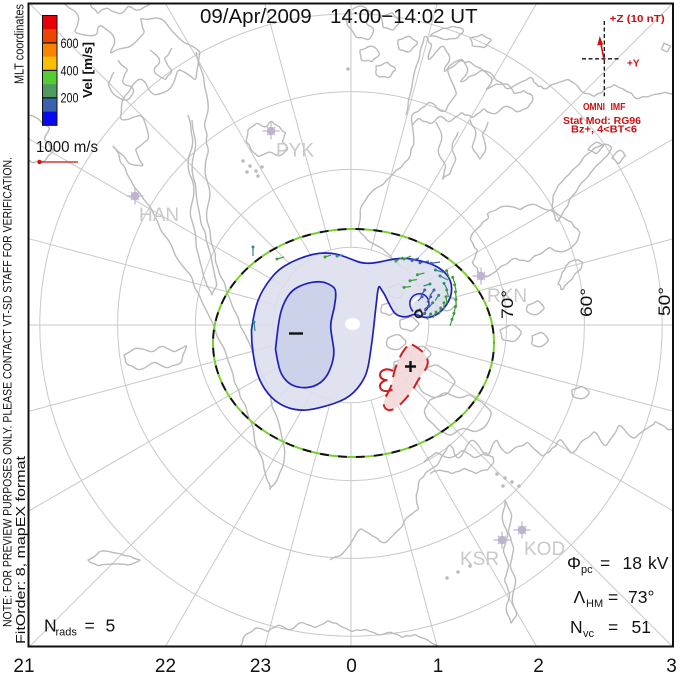 The width and height of the screenshot is (680, 674). Describe the element at coordinates (479, 559) in the screenshot. I see `svg-text: KSR` at that location.